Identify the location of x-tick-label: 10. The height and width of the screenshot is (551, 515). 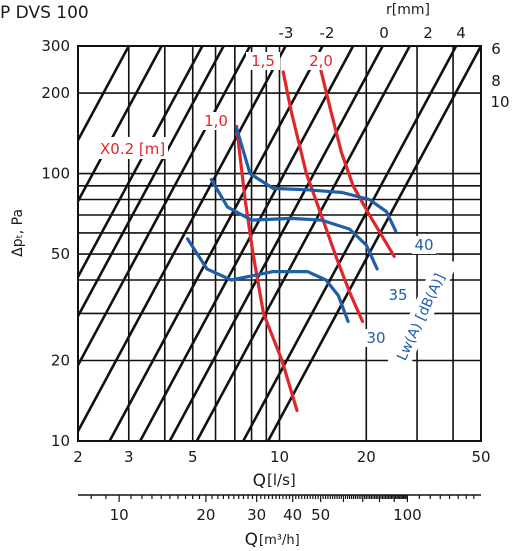
(279, 457).